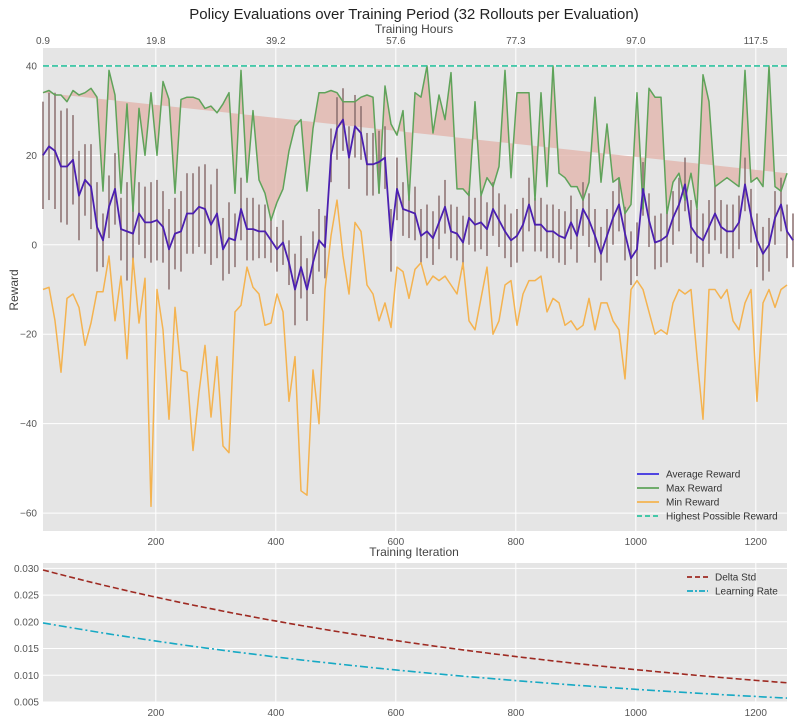 This screenshot has height=722, width=794. What do you see at coordinates (26, 703) in the screenshot?
I see `y-tick-label: 0.005` at bounding box center [26, 703].